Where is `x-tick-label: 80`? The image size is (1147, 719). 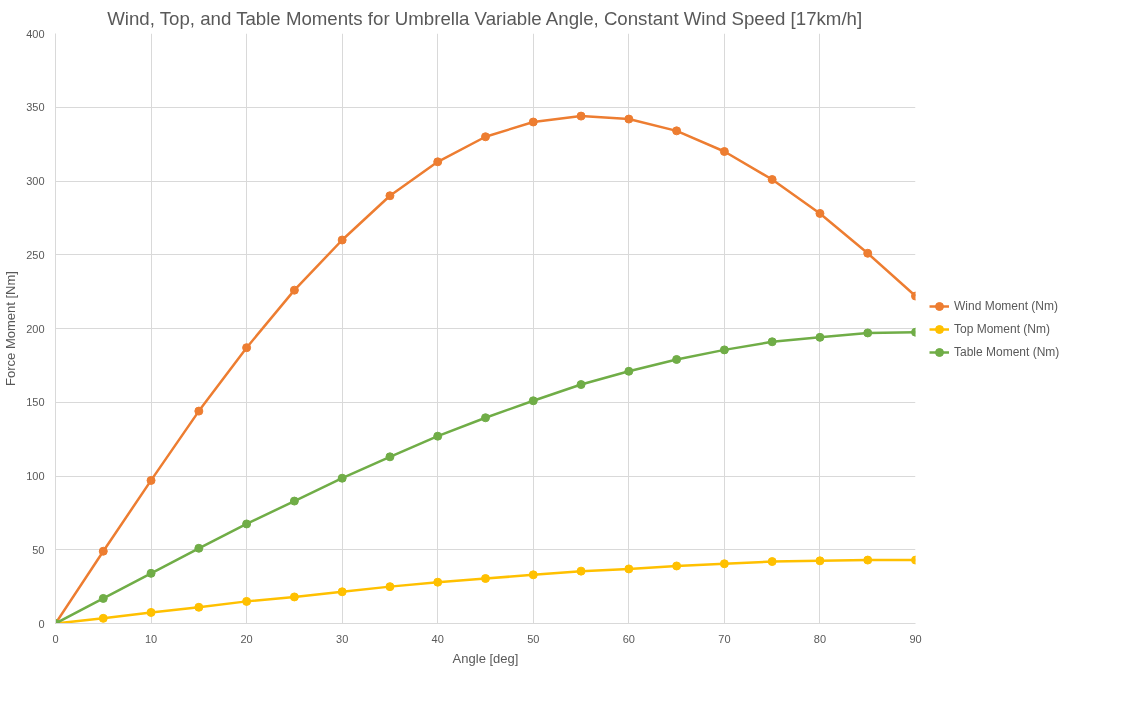 x-tick-label: 80 is located at coordinates (820, 638).